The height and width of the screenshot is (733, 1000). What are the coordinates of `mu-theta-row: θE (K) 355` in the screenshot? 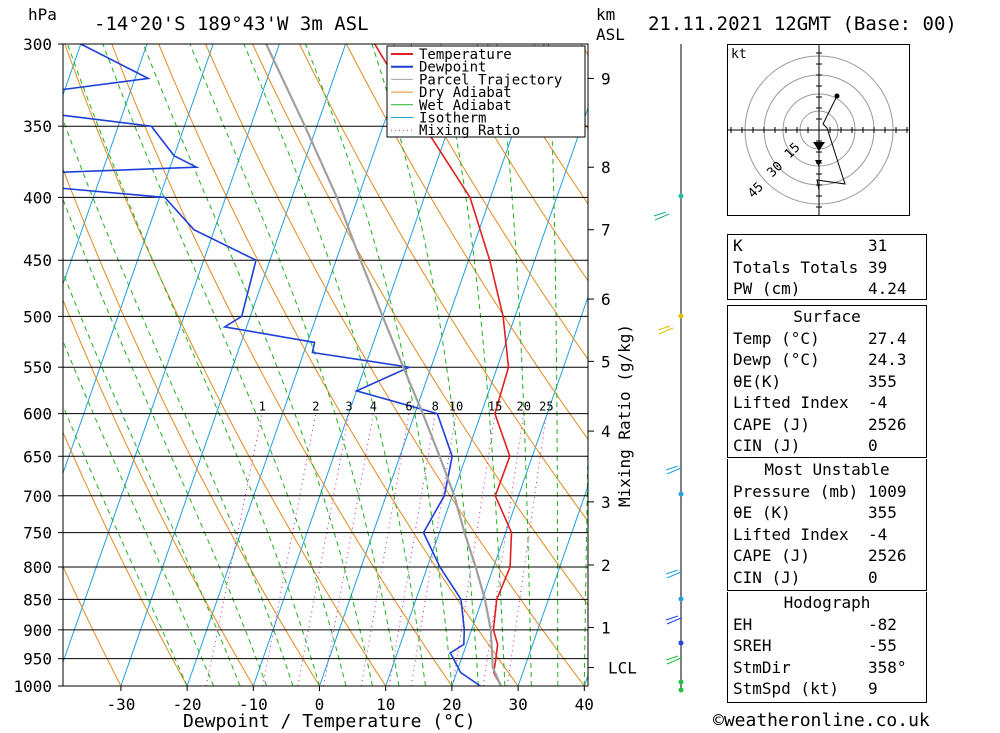 It's located at (827, 513).